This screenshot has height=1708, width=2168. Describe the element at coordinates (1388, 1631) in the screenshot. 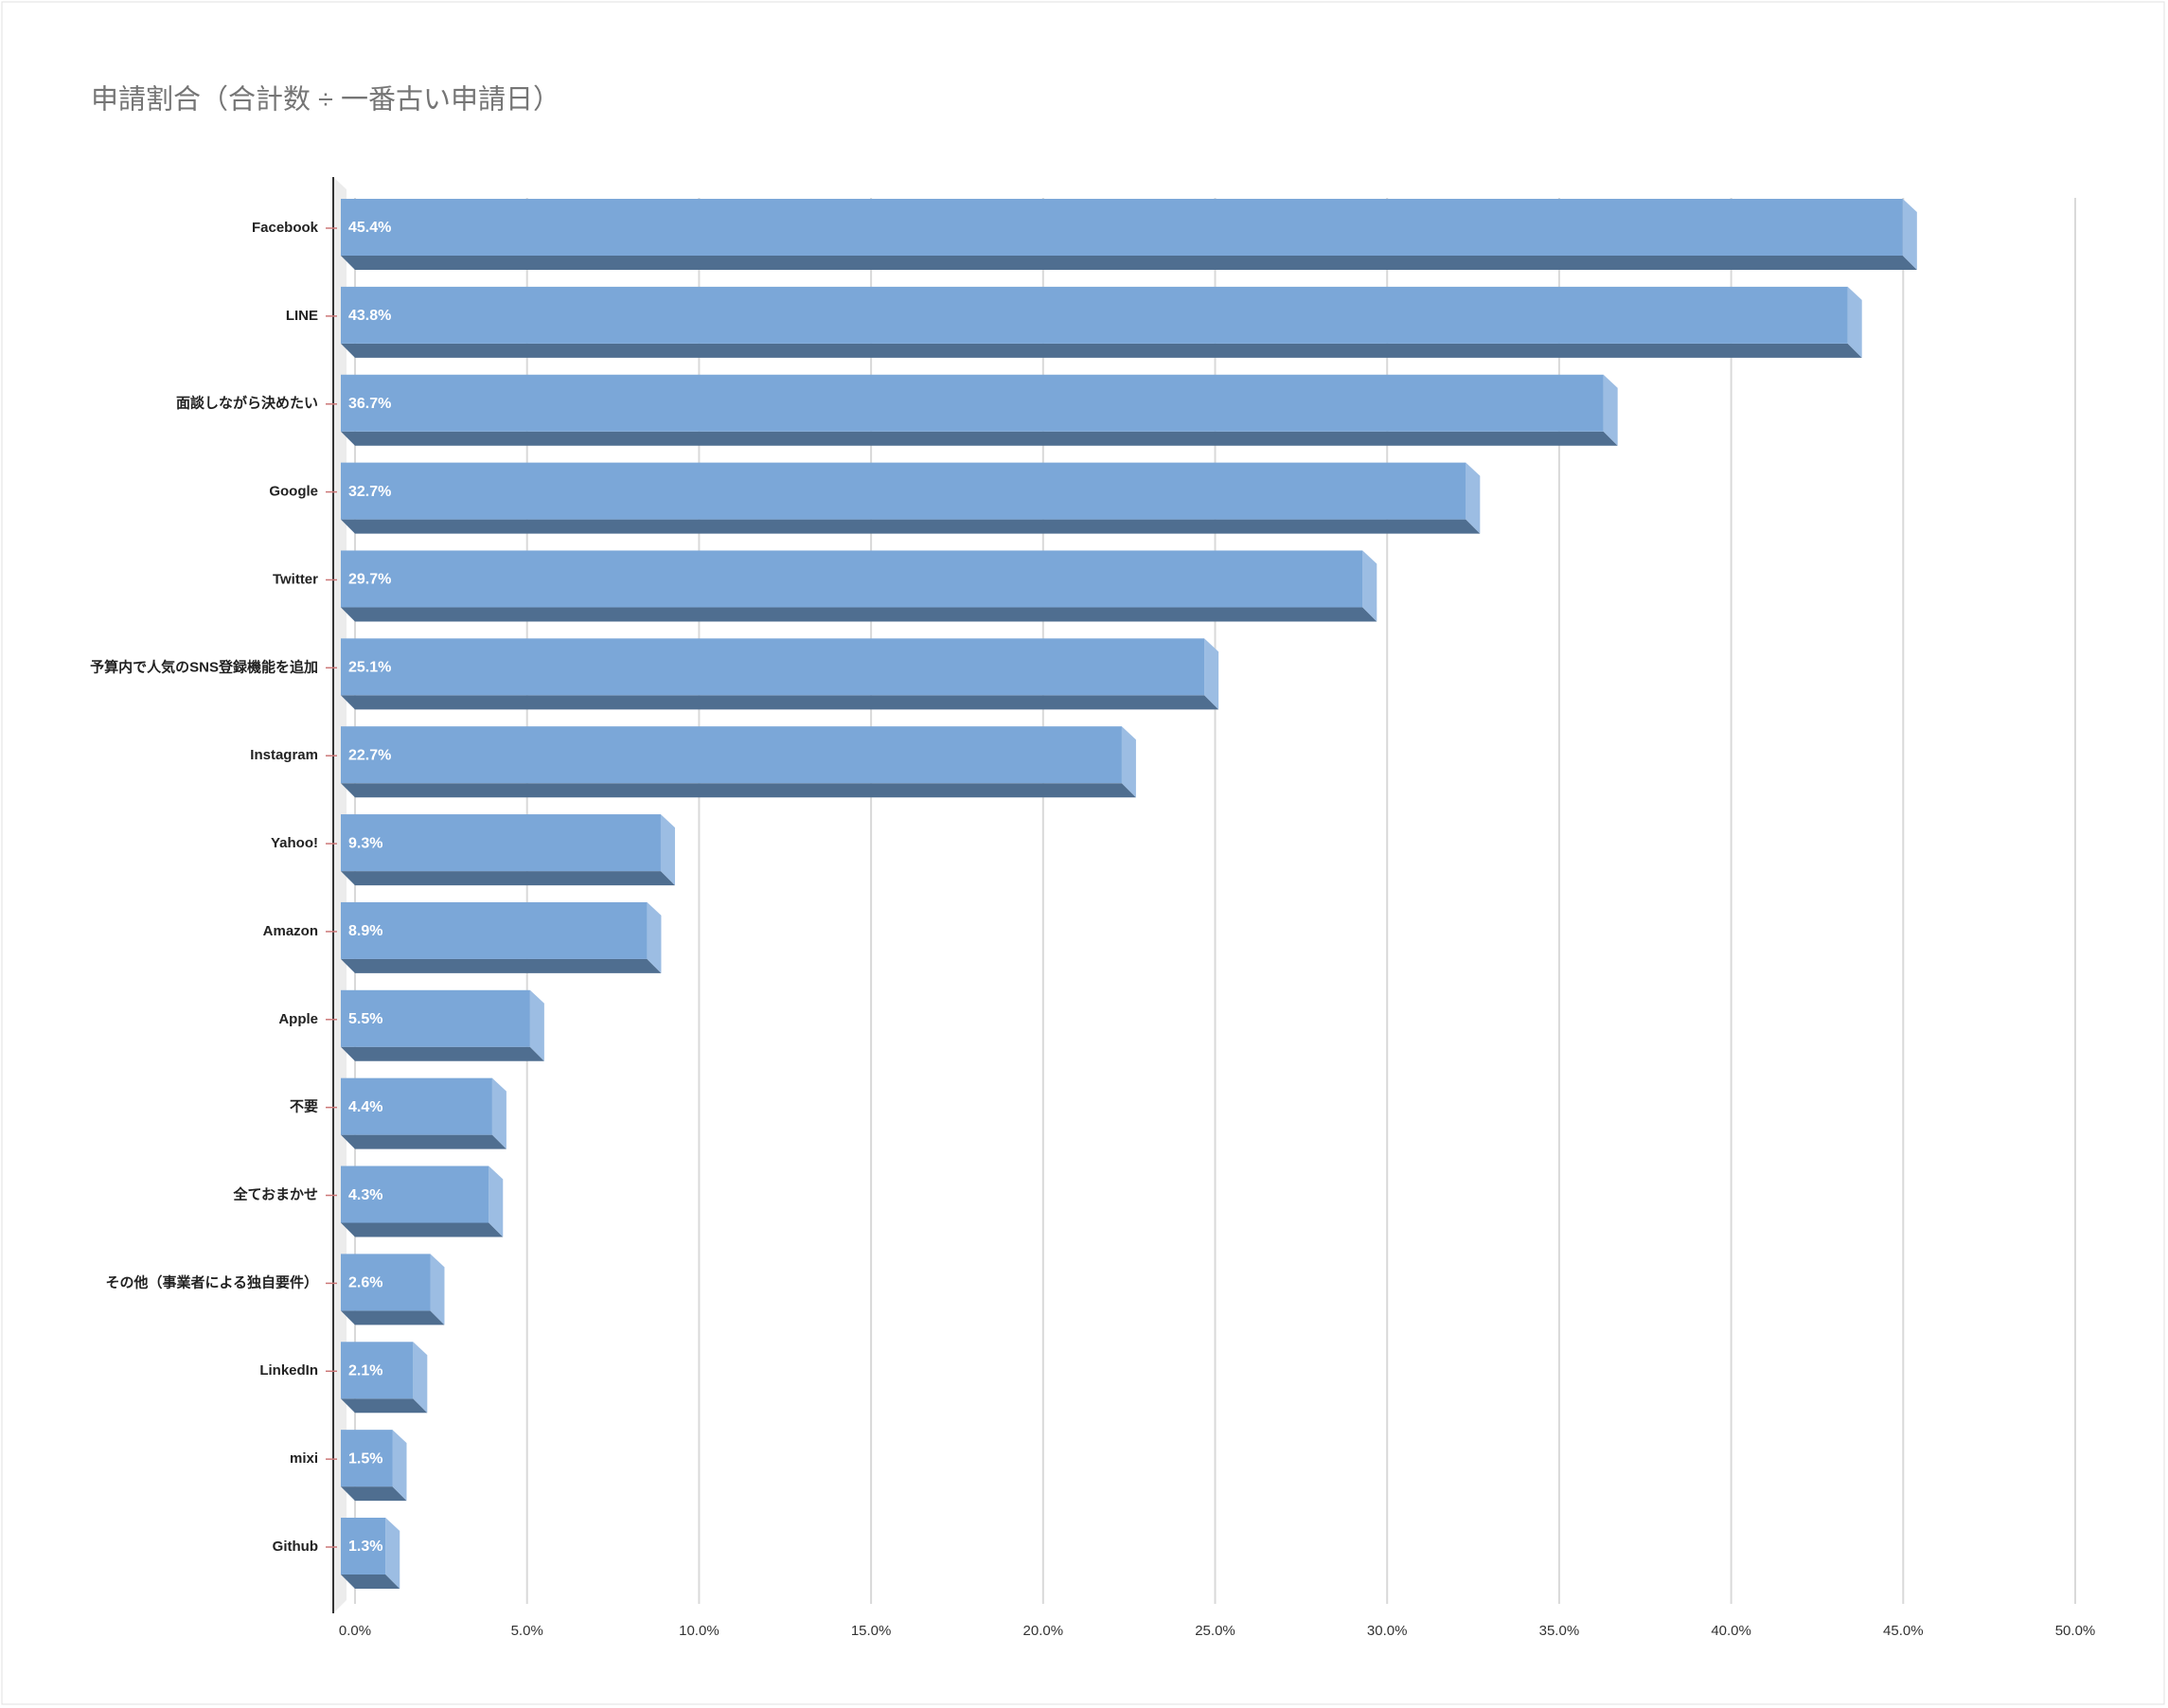

I see `x-tick-label: 30.0%` at that location.